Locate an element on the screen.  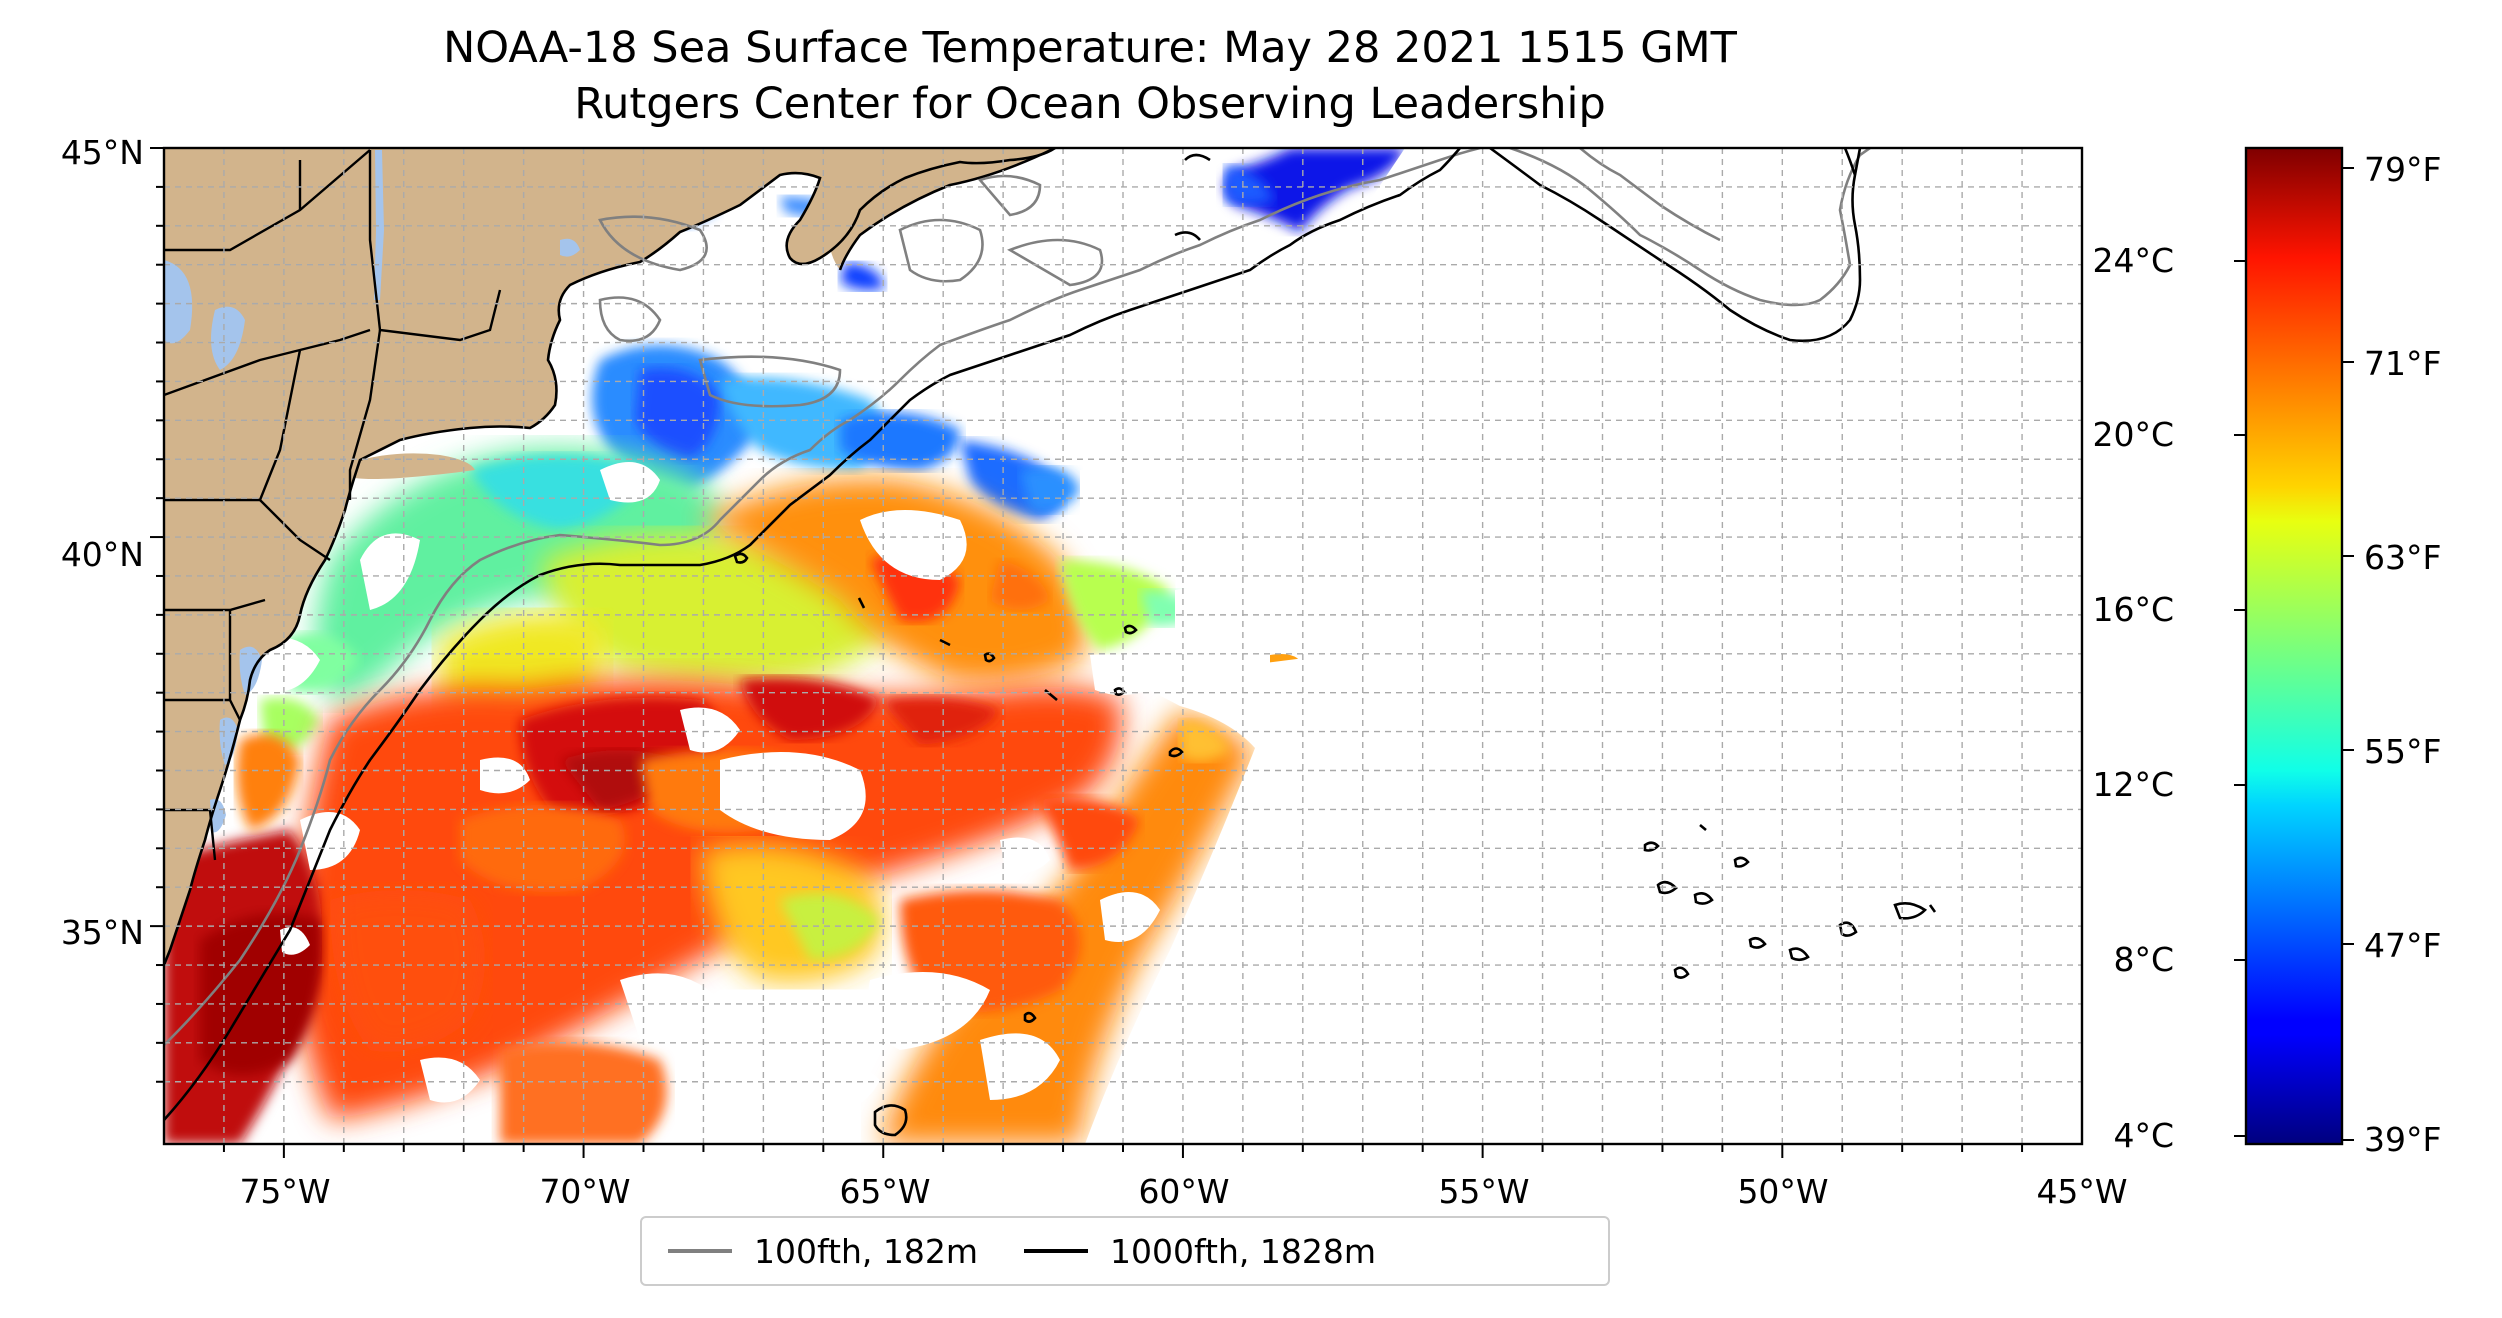
x-tick-label: 70°W is located at coordinates (585, 1191).